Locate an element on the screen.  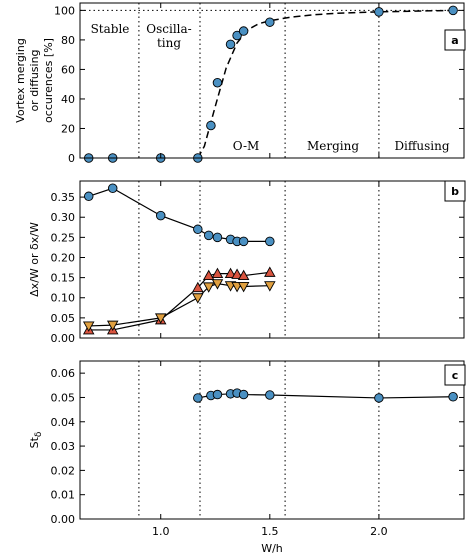
y-tick-label: 0.35 is located at coordinates (63, 197).